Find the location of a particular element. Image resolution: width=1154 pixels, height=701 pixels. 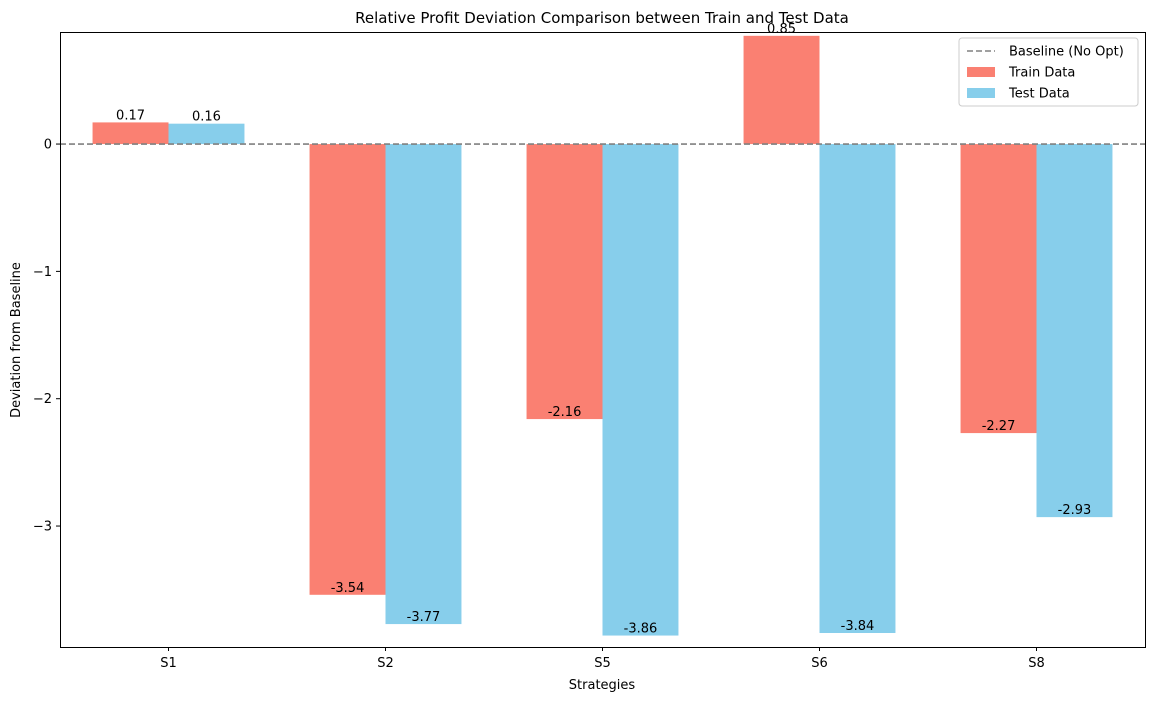

bar-train-data-s6 is located at coordinates (781, 90).